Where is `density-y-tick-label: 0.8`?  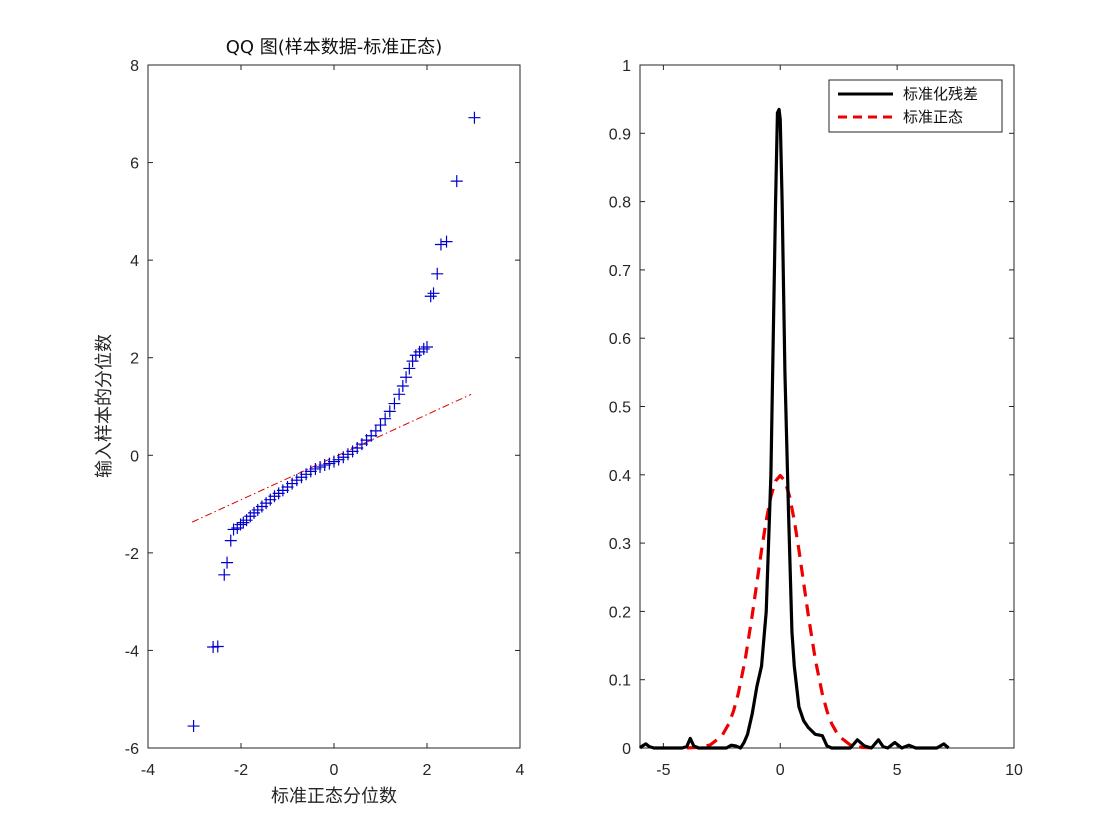 density-y-tick-label: 0.8 is located at coordinates (620, 203).